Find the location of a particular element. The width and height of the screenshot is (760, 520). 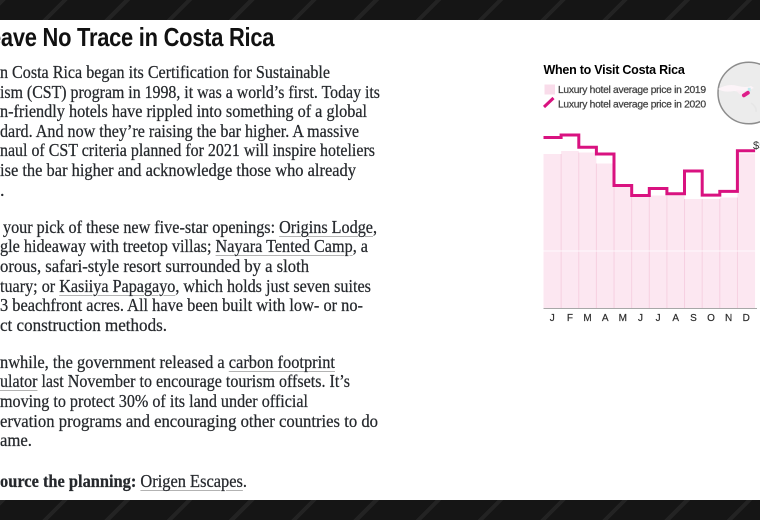

svg-text: F is located at coordinates (570, 318).